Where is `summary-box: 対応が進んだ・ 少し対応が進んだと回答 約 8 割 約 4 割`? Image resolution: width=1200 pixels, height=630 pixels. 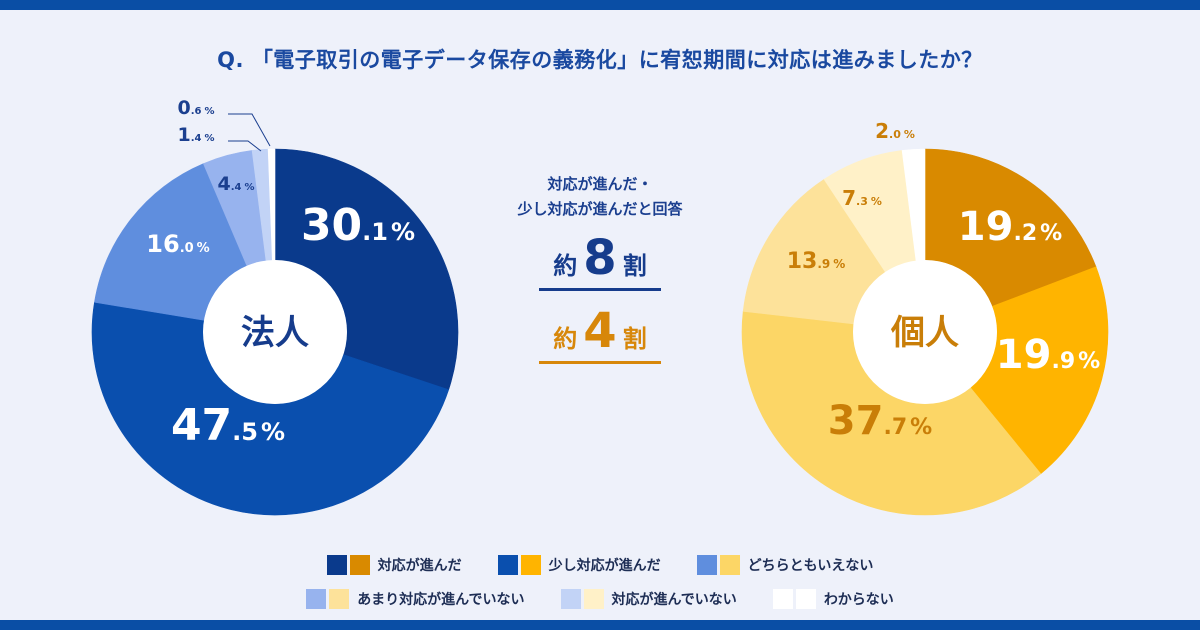 summary-box: 対応が進んだ・ 少し対応が進んだと回答 約 8 割 約 4 割 is located at coordinates (600, 268).